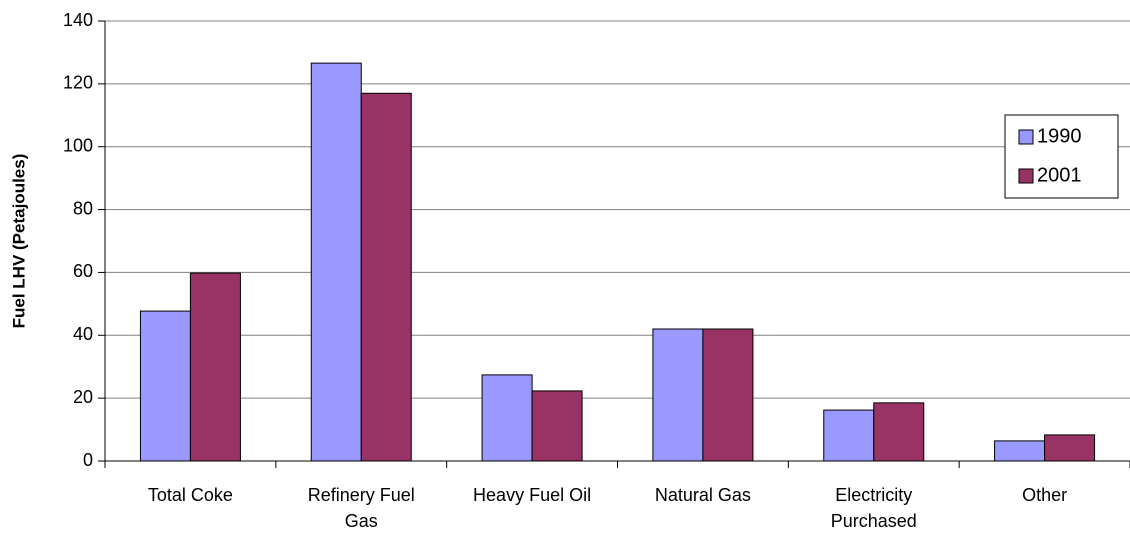 The width and height of the screenshot is (1130, 539). I want to click on x-tick-label: Natural Gas, so click(703, 495).